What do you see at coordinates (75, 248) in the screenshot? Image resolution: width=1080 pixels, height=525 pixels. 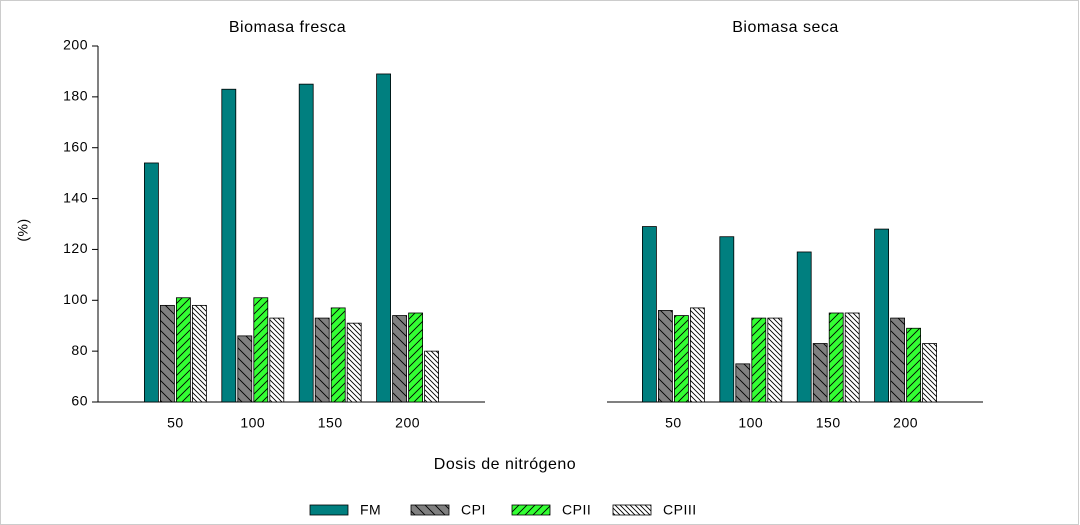 I see `y-tick-label: 120` at bounding box center [75, 248].